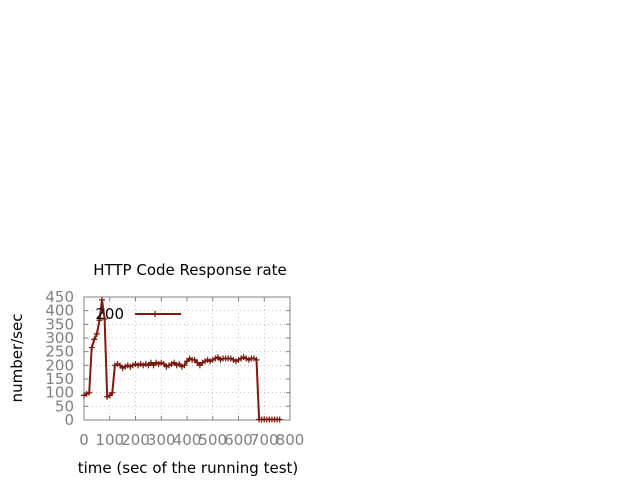 Image resolution: width=640 pixels, height=480 pixels. What do you see at coordinates (187, 440) in the screenshot?
I see `x-tick-label: 400` at bounding box center [187, 440].